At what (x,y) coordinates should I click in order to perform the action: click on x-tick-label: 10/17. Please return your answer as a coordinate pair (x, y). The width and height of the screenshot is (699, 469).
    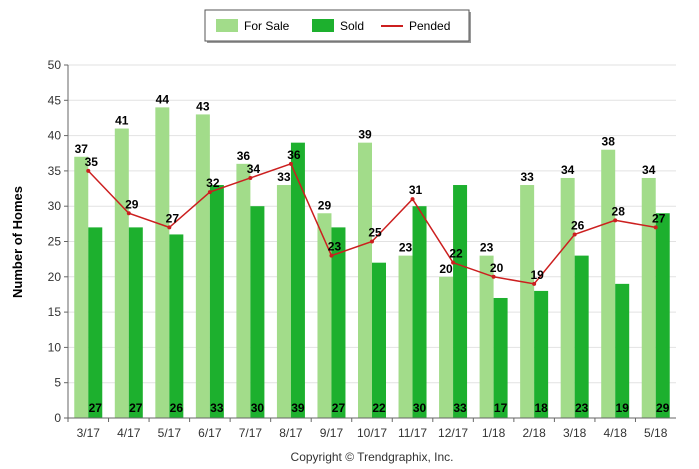
    Looking at the image, I should click on (372, 433).